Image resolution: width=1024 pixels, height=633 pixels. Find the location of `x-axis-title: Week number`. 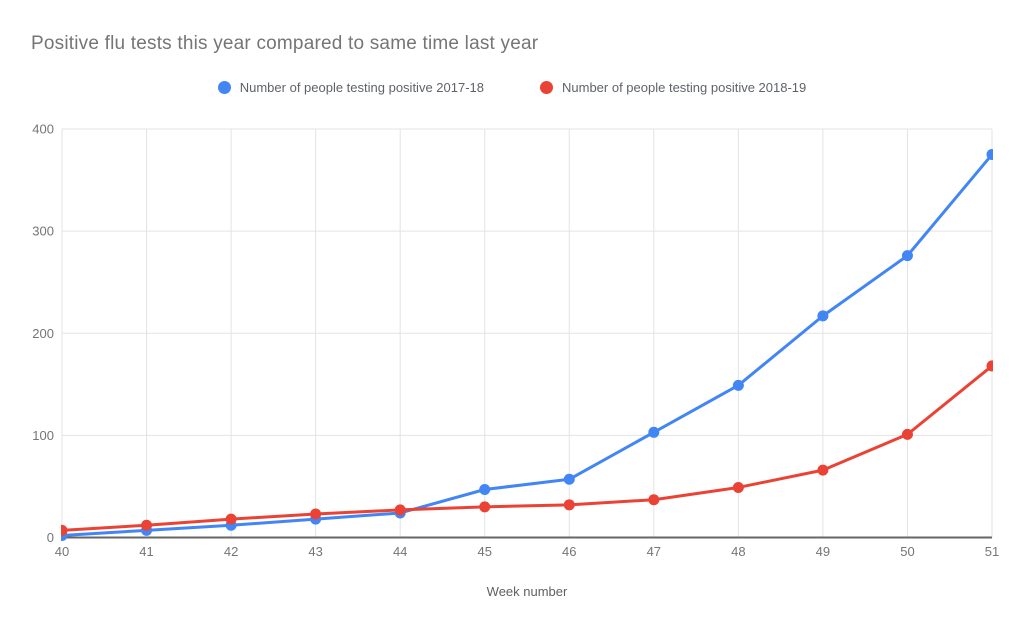

x-axis-title: Week number is located at coordinates (527, 591).